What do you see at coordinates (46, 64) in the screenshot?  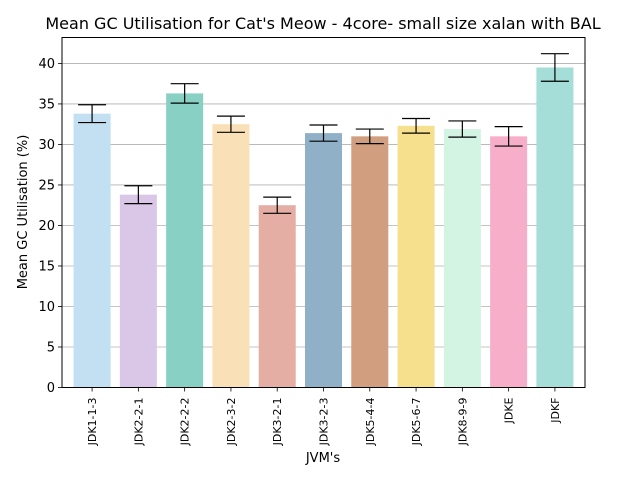 I see `y-tick-label: 40` at bounding box center [46, 64].